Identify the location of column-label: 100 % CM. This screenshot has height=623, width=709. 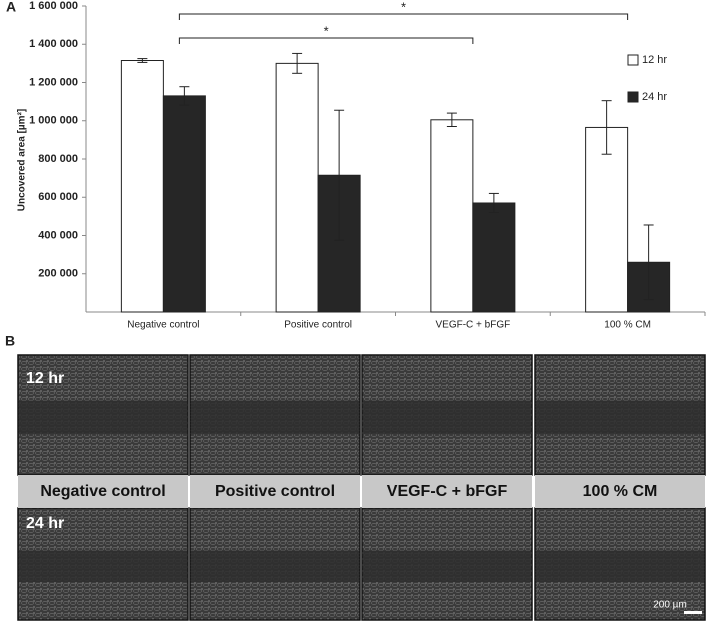
(620, 491).